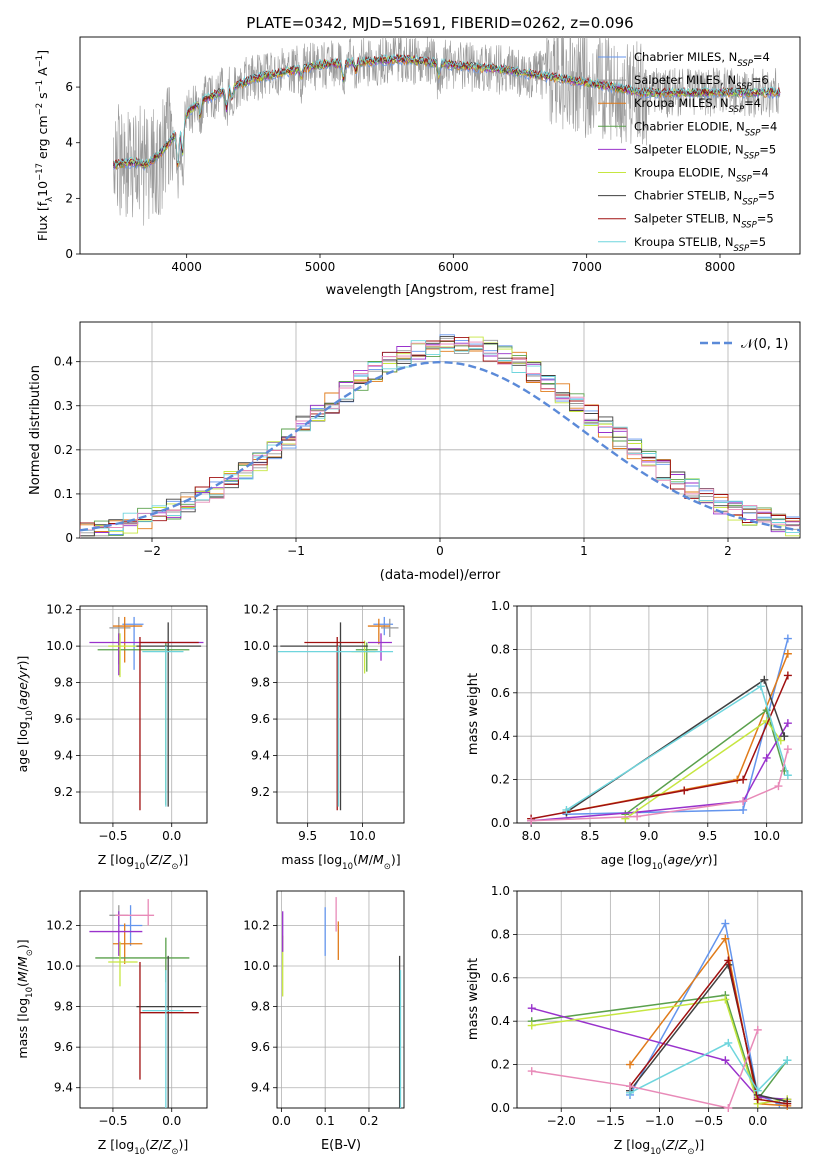 The height and width of the screenshot is (1170, 819). What do you see at coordinates (260, 719) in the screenshot?
I see `age_vs_mass-ytick-label: 9.6` at bounding box center [260, 719].